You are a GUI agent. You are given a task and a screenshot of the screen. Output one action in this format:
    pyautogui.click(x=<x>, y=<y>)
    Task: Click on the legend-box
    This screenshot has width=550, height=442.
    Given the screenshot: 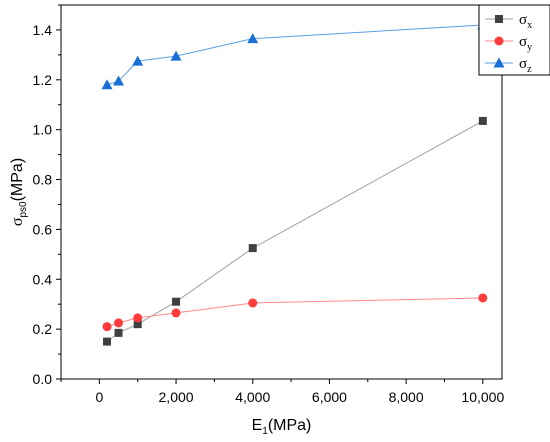 What is the action you would take?
    pyautogui.click(x=514, y=40)
    